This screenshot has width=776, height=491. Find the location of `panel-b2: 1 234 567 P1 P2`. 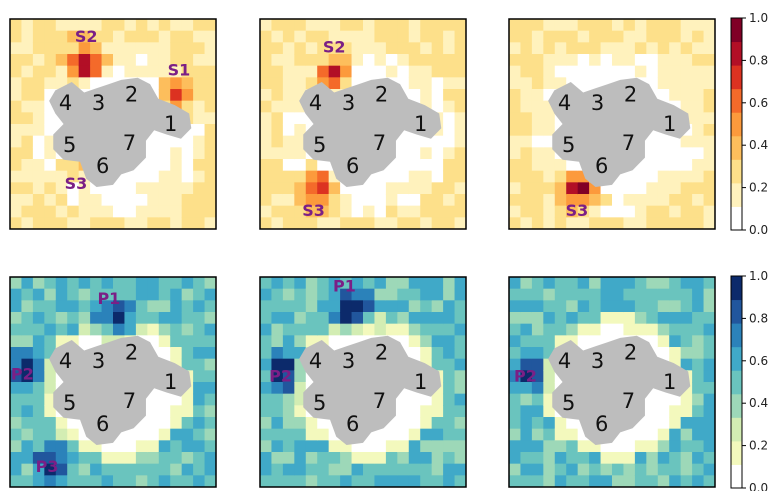

panel-b2: 1 234 567 P1 P2 is located at coordinates (363, 382).